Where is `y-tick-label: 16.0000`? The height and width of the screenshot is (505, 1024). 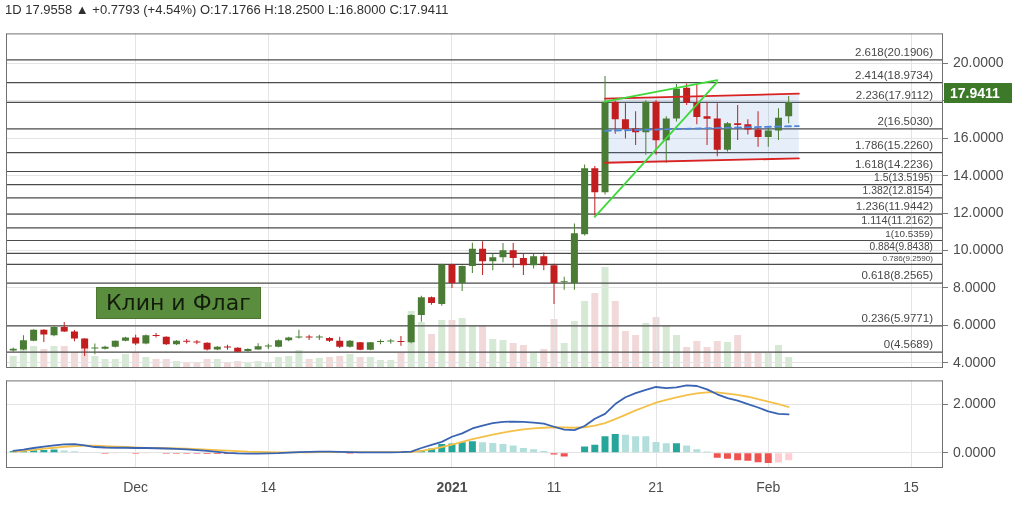
y-tick-label: 16.0000 is located at coordinates (978, 137).